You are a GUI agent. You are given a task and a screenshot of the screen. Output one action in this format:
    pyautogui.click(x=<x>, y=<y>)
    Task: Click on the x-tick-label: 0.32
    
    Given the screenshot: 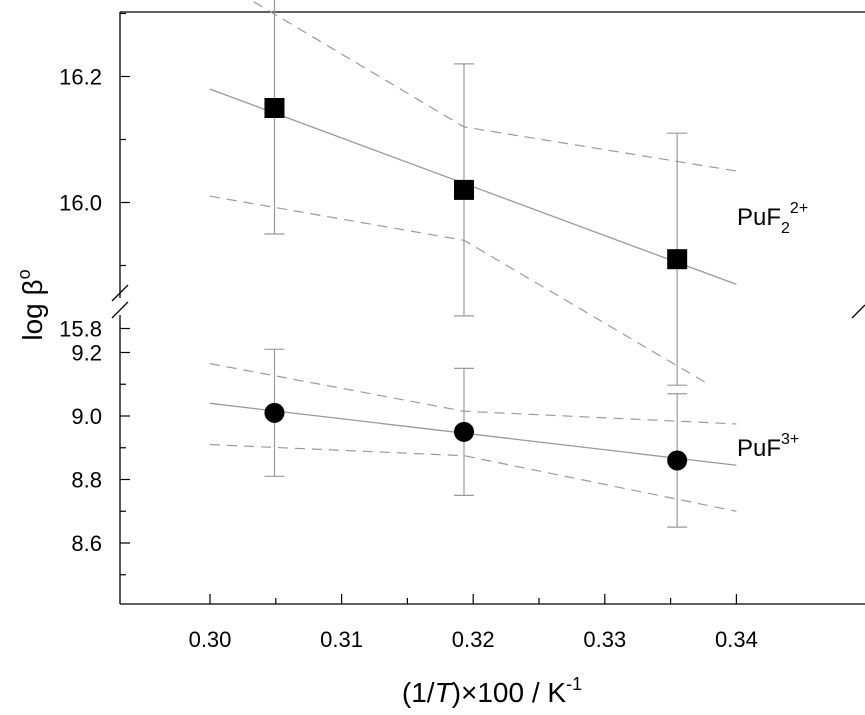 What is the action you would take?
    pyautogui.click(x=473, y=639)
    